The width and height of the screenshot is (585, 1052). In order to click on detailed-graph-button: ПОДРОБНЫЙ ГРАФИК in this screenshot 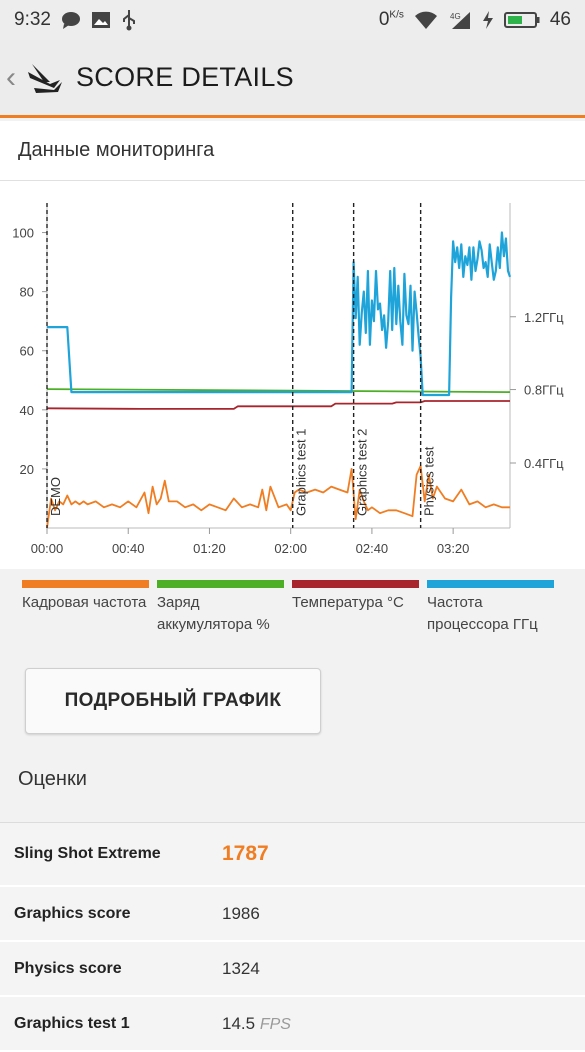, I will do `click(173, 701)`.